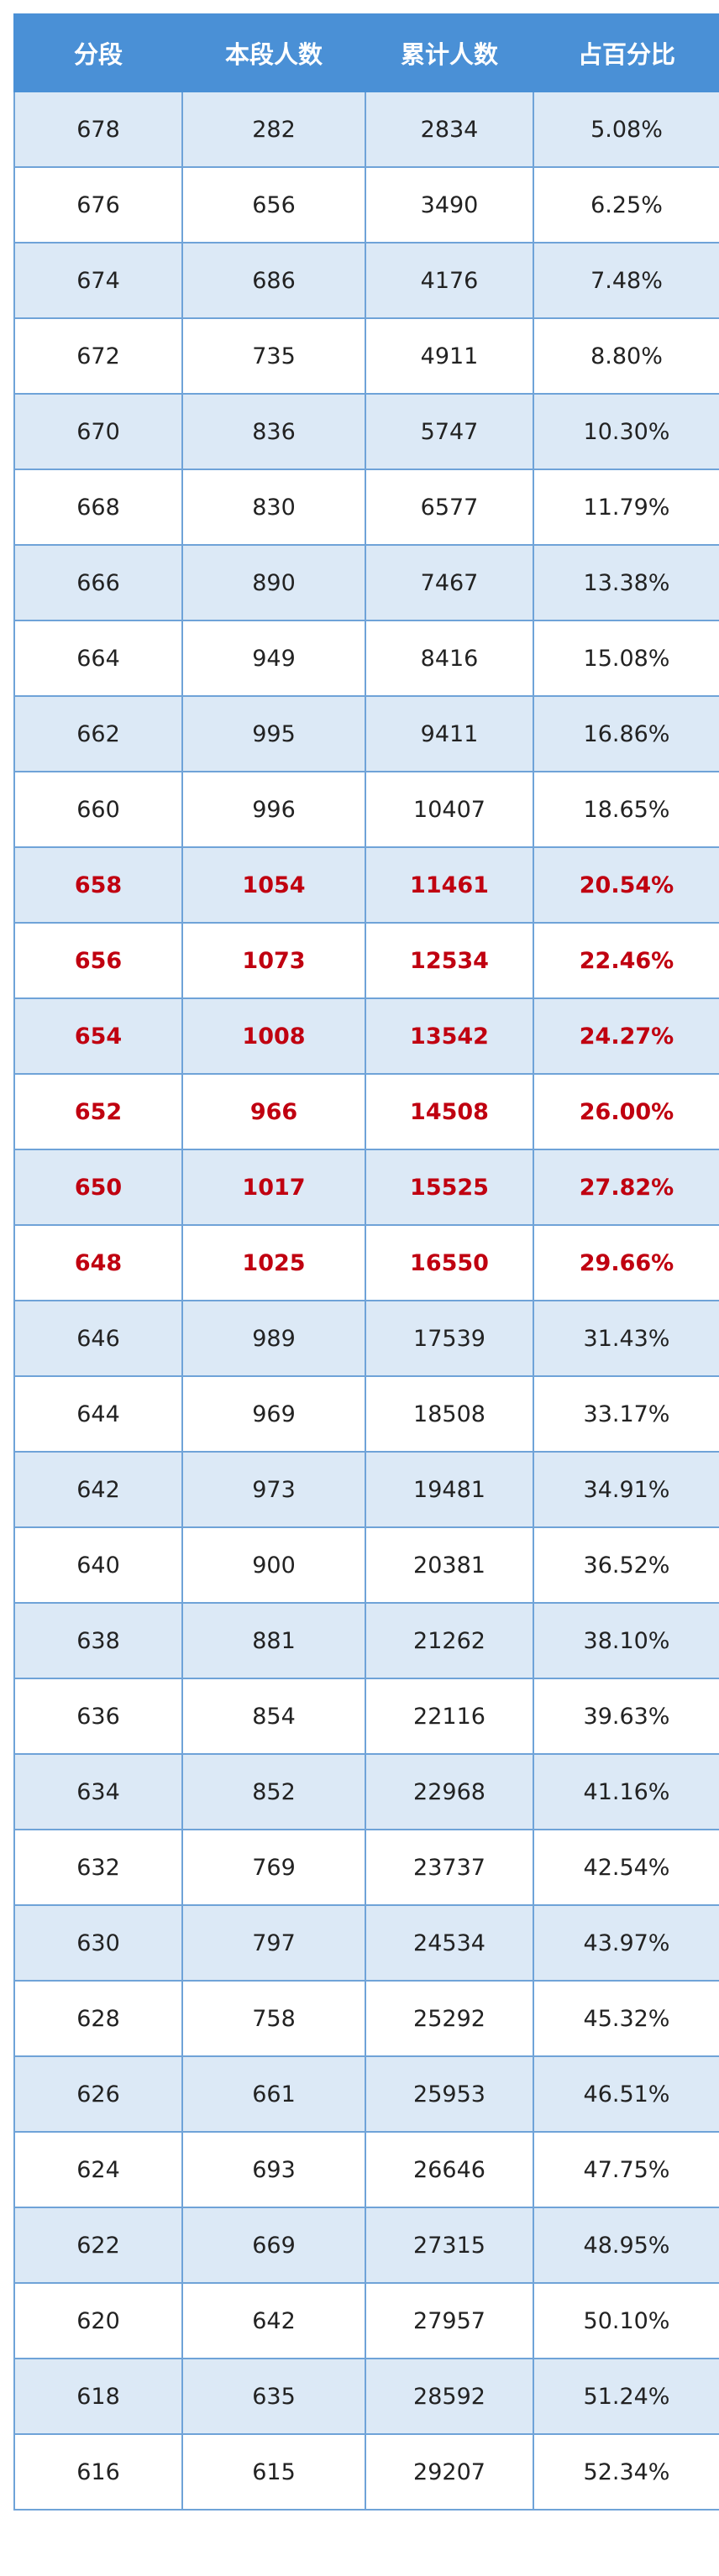  What do you see at coordinates (450, 1112) in the screenshot?
I see `cell-cumulative-count: 14508` at bounding box center [450, 1112].